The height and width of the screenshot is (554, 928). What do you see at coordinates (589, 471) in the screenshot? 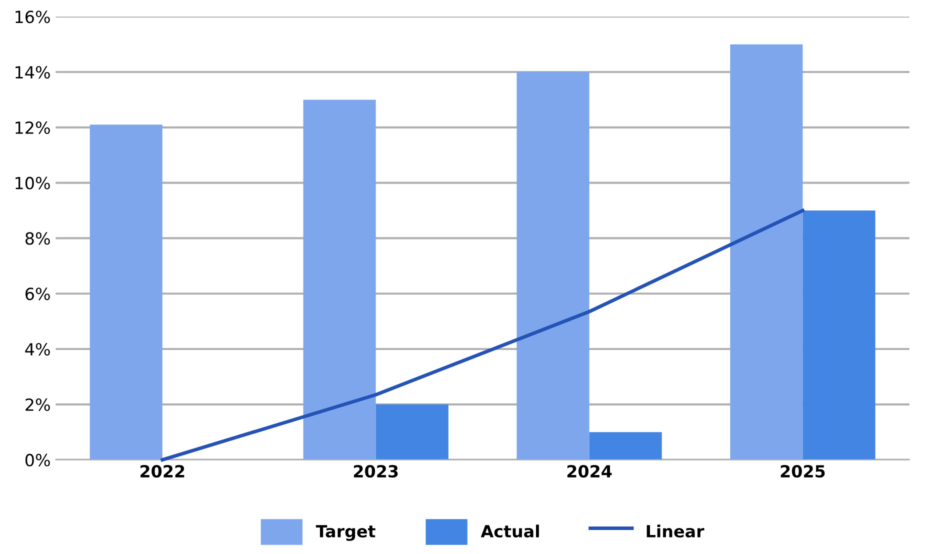
I see `x-tick-label: 2024` at bounding box center [589, 471].